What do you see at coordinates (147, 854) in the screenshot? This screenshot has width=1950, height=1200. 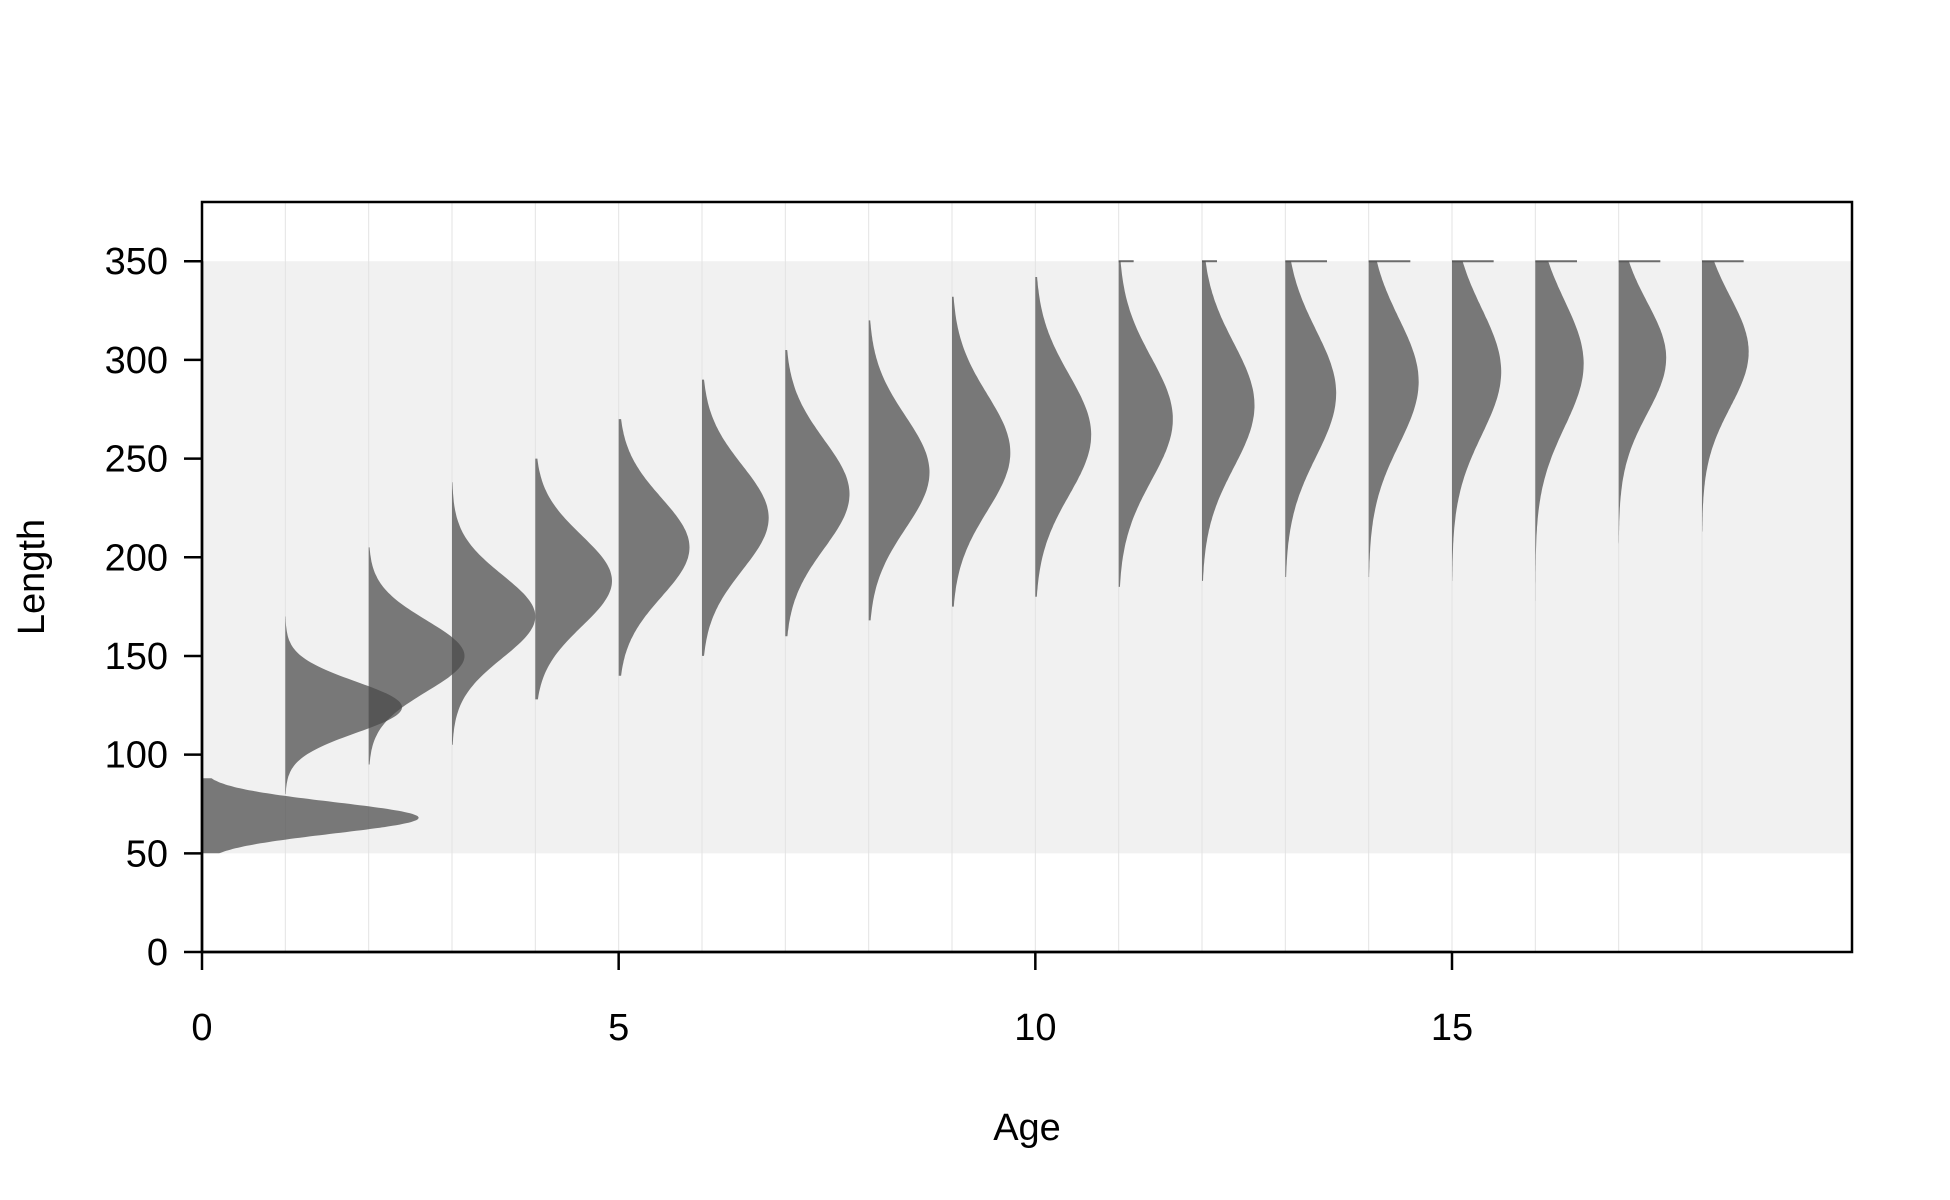 I see `y-tick-label-50: 50` at bounding box center [147, 854].